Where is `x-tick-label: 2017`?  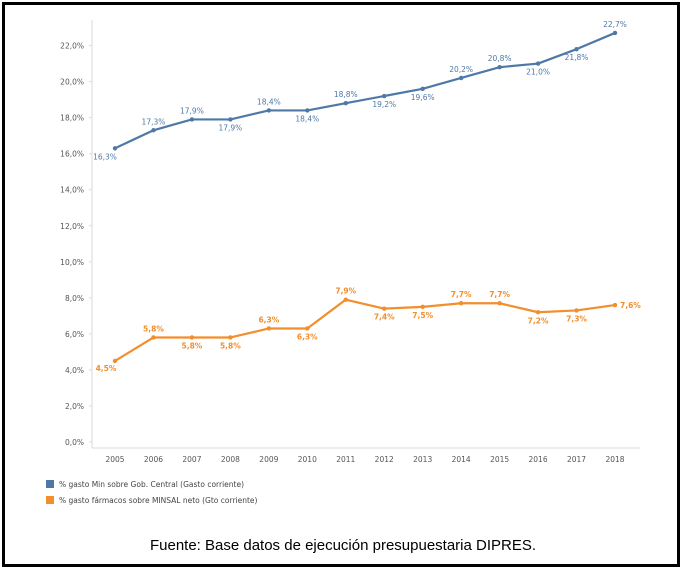 x-tick-label: 2017 is located at coordinates (576, 459).